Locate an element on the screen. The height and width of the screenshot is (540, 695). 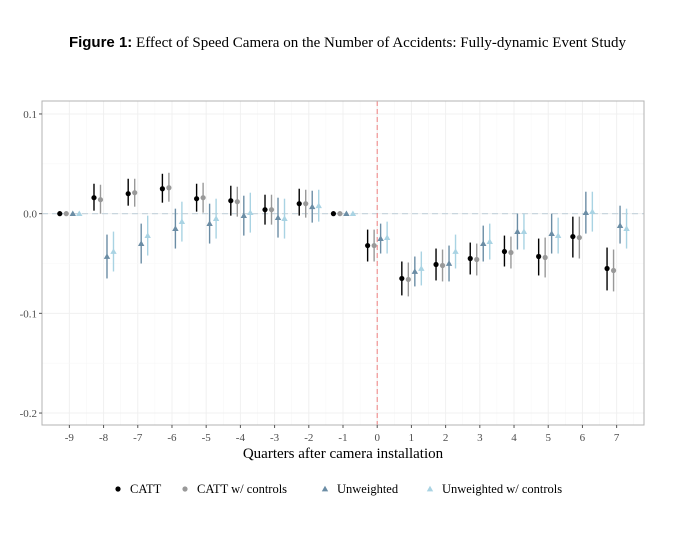
y-tick-label: 0.1 is located at coordinates (30, 115).